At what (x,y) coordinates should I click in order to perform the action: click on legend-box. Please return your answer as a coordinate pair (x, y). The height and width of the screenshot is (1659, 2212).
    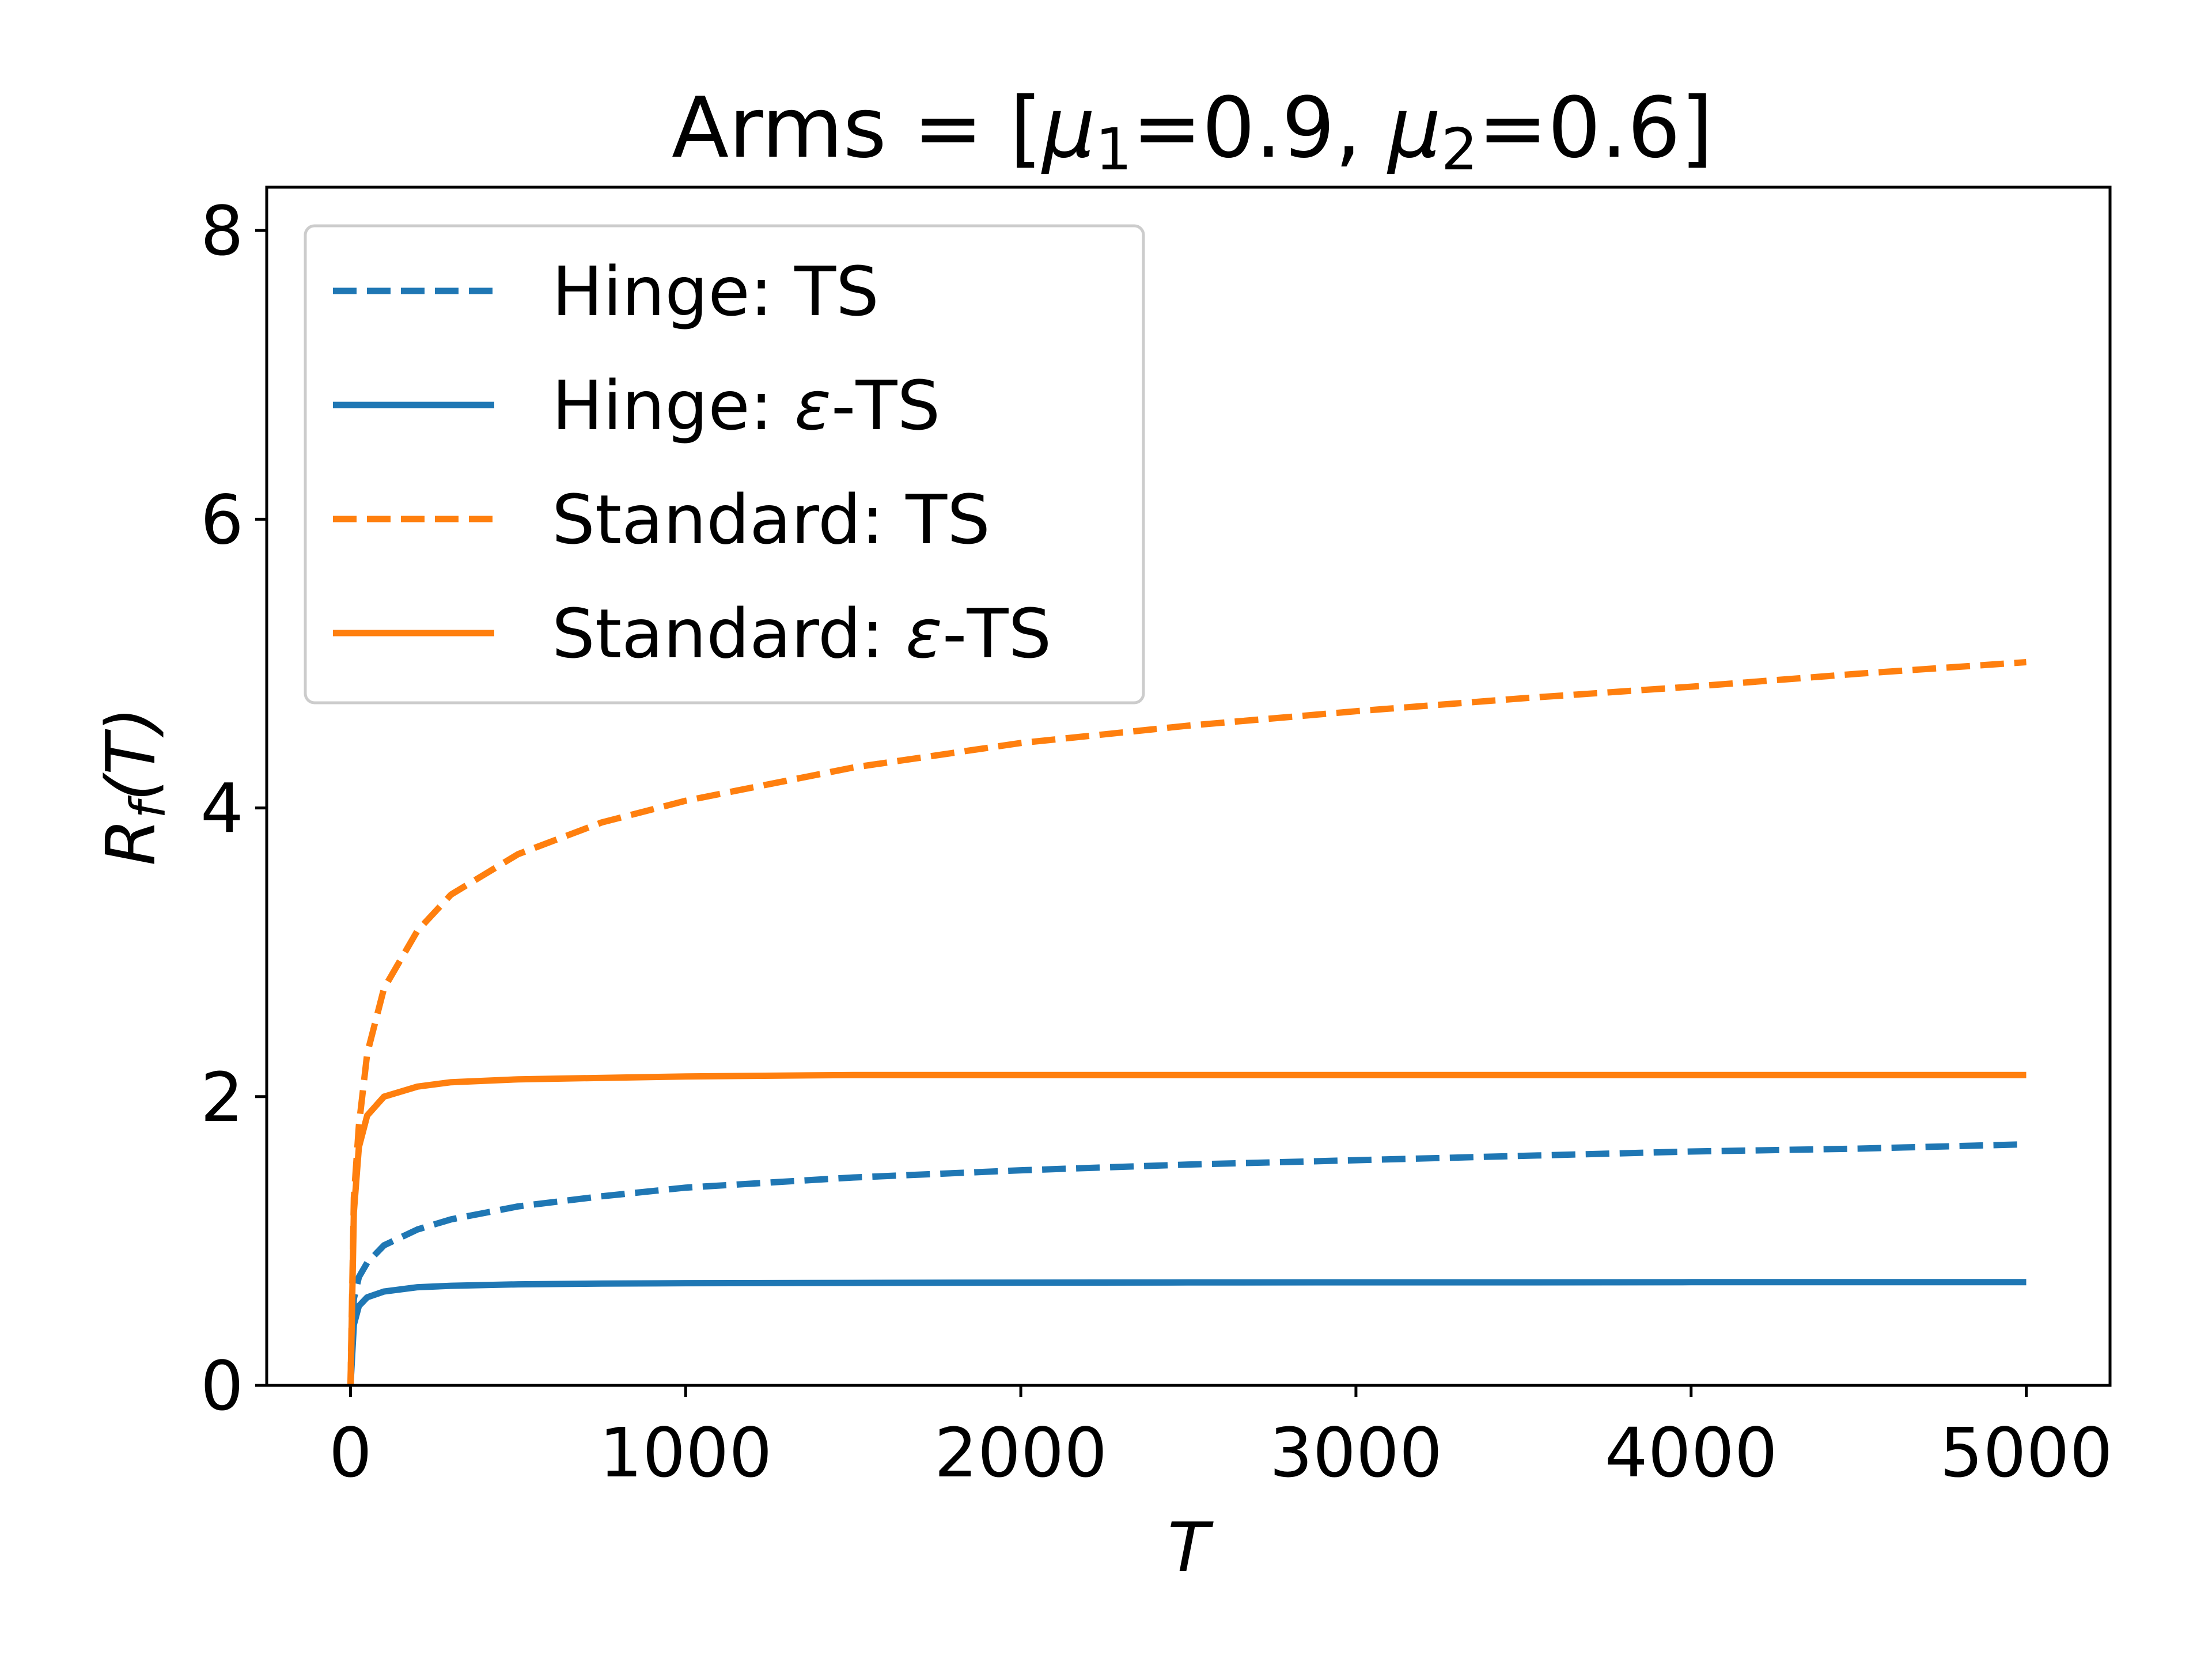
    Looking at the image, I should click on (724, 464).